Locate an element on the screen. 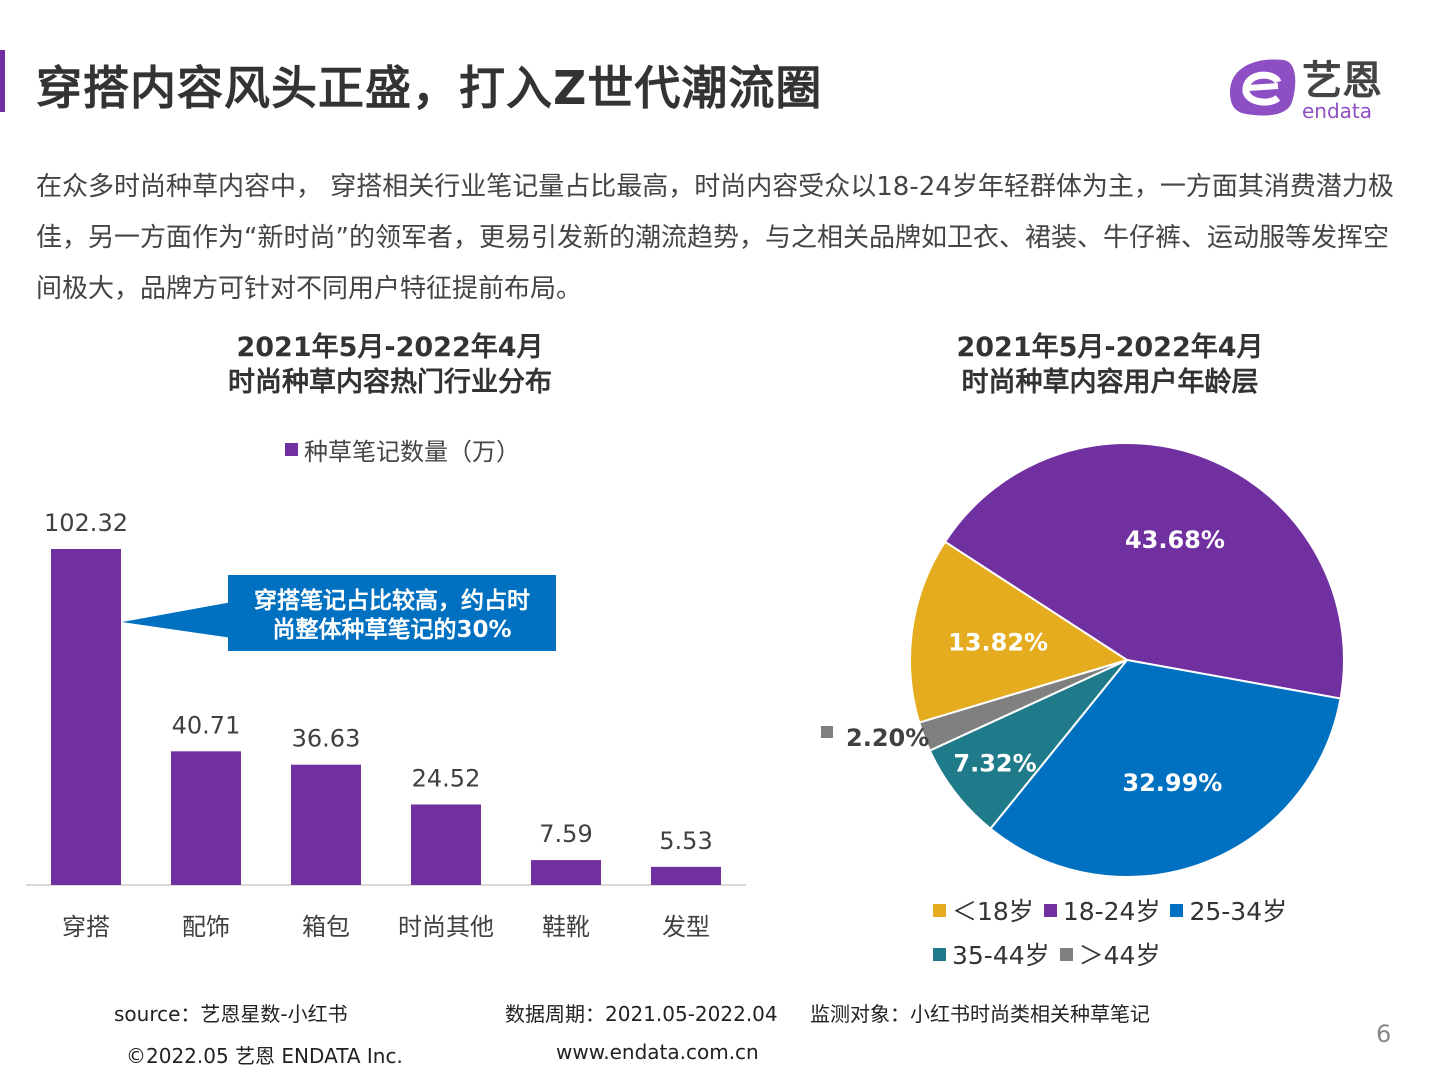  endata-logo: 艺恩 endata is located at coordinates (1316, 87).